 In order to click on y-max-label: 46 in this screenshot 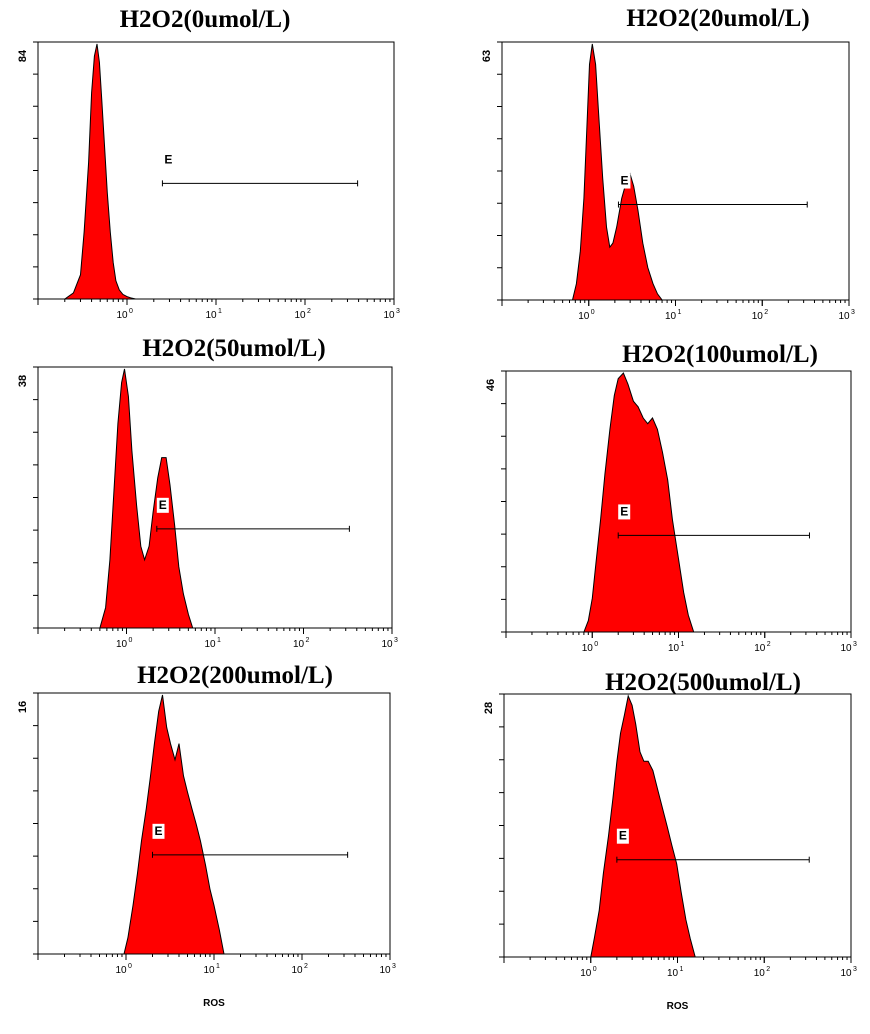, I will do `click(491, 385)`.